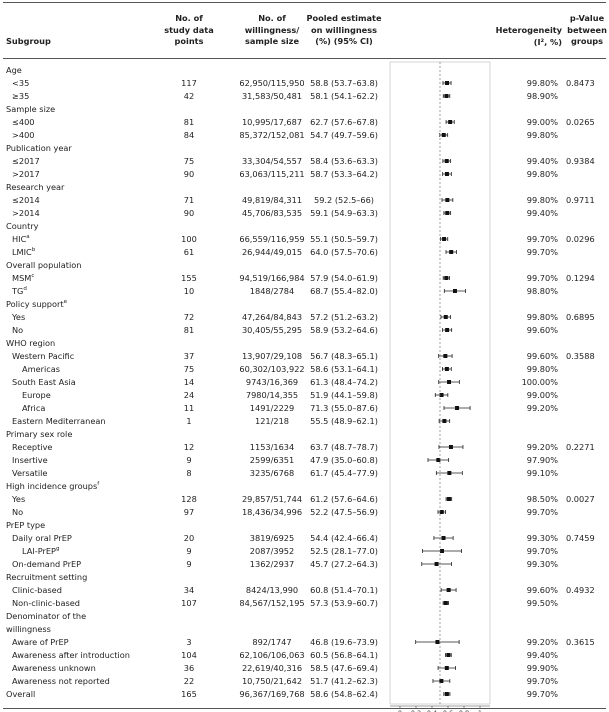  What do you see at coordinates (344, 96) in the screenshot?
I see `pooled-estimate: 58.1 (54.1–62.2)` at bounding box center [344, 96].